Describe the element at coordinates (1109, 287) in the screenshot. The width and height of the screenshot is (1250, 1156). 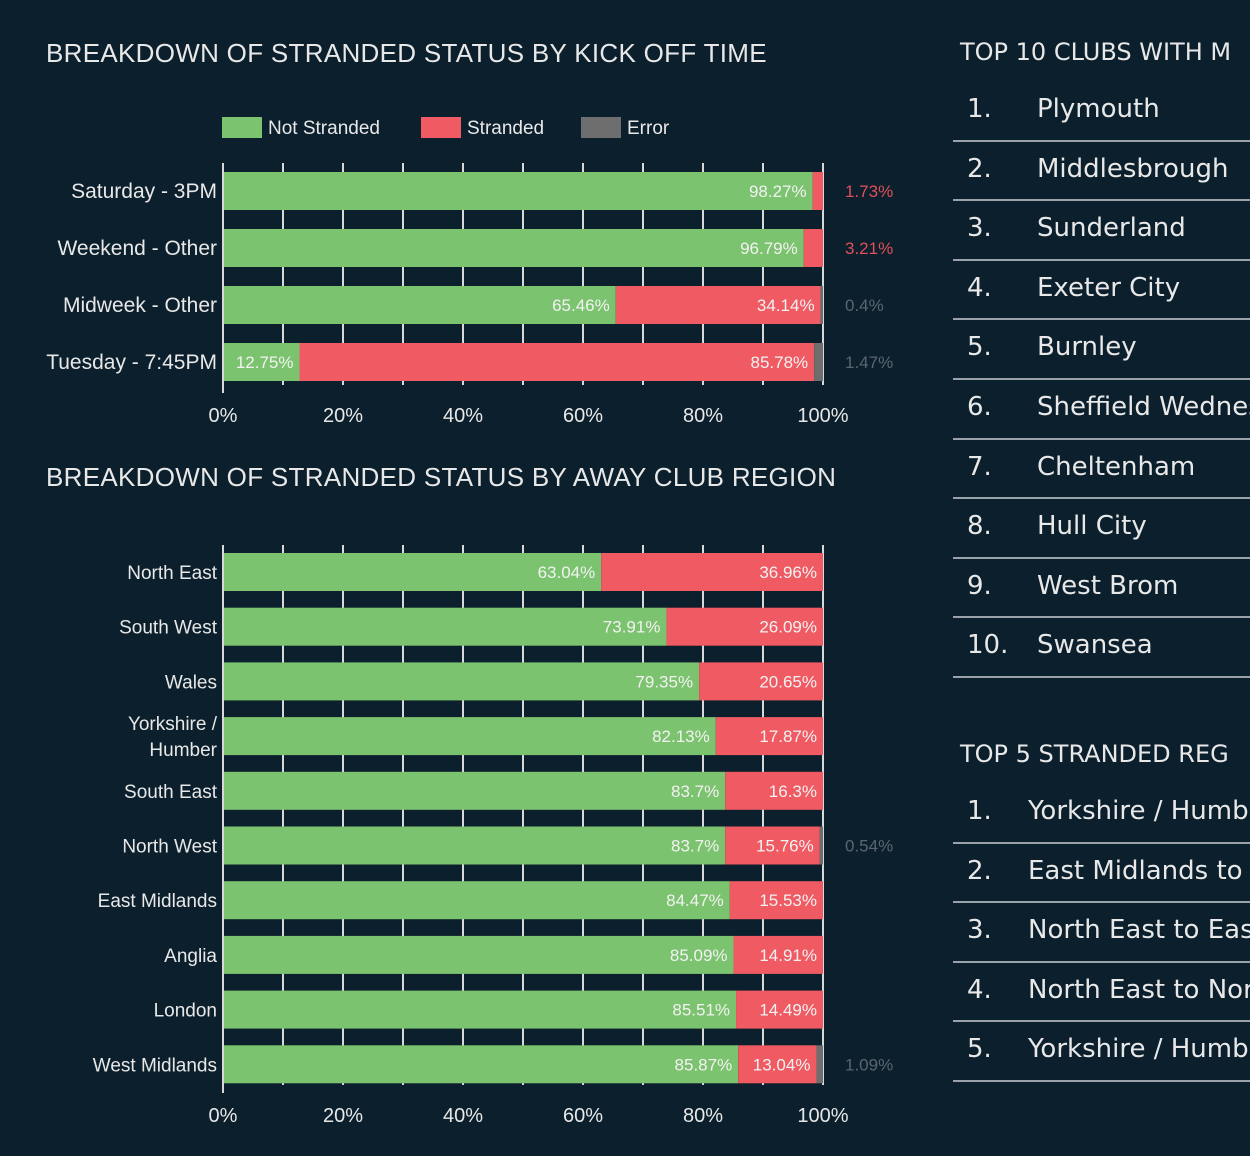
I see `item-name: Exeter City` at that location.